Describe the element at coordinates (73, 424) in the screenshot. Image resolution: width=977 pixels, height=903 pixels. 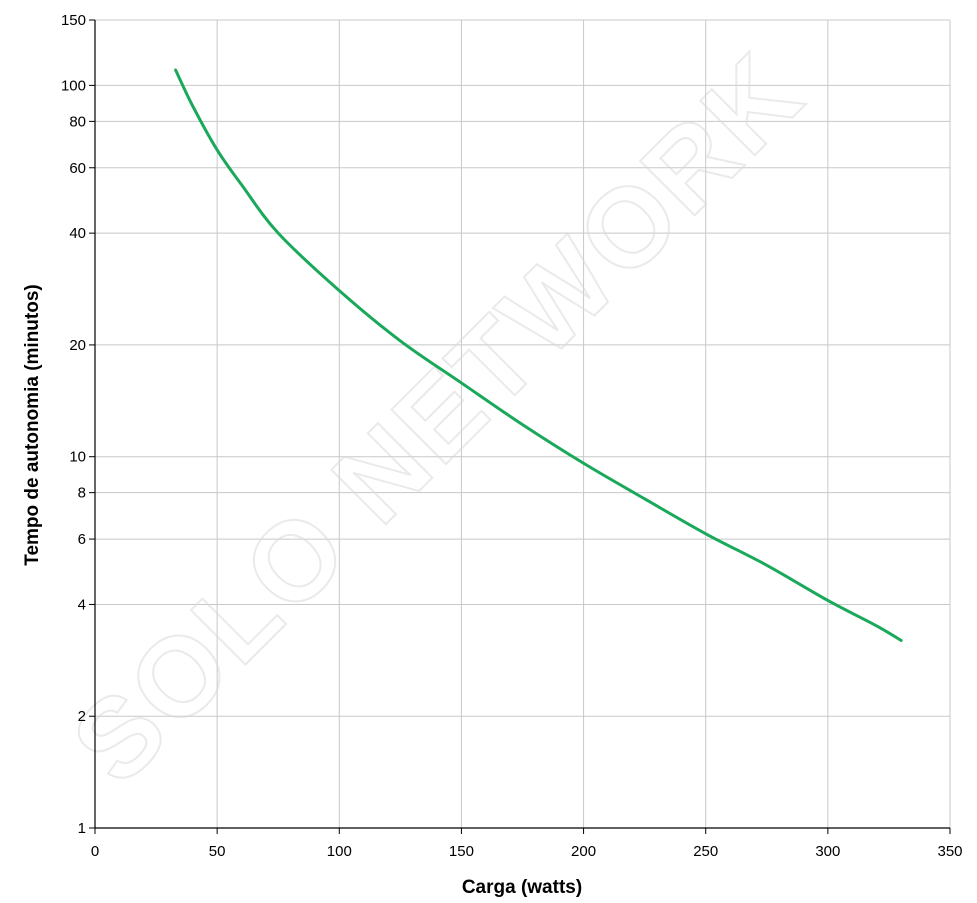
I see `y-tick-labels: 1 2 4 6 8 10 20 40 60 80 100 150` at that location.